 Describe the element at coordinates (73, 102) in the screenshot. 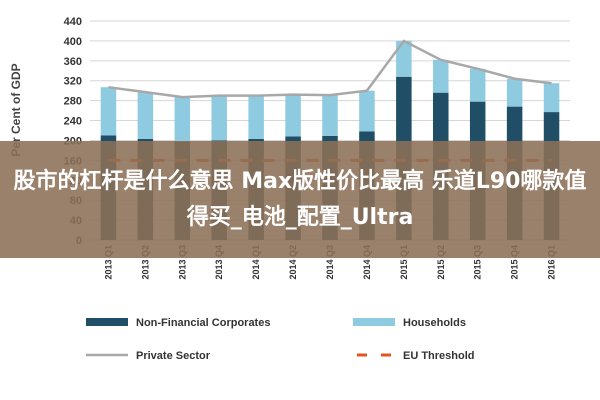

I see `y-tick-label: 280` at that location.